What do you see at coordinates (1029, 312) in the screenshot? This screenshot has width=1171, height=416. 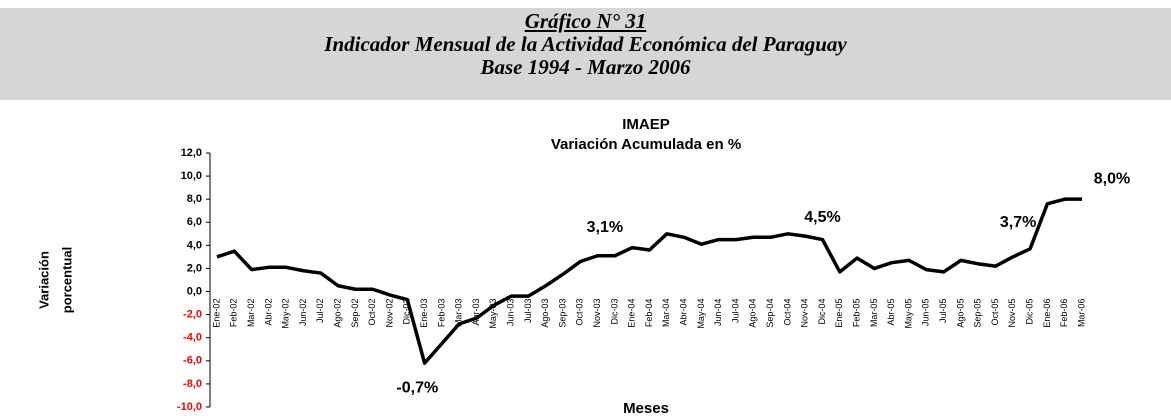 I see `x-tick-label: Dic-05` at bounding box center [1029, 312].